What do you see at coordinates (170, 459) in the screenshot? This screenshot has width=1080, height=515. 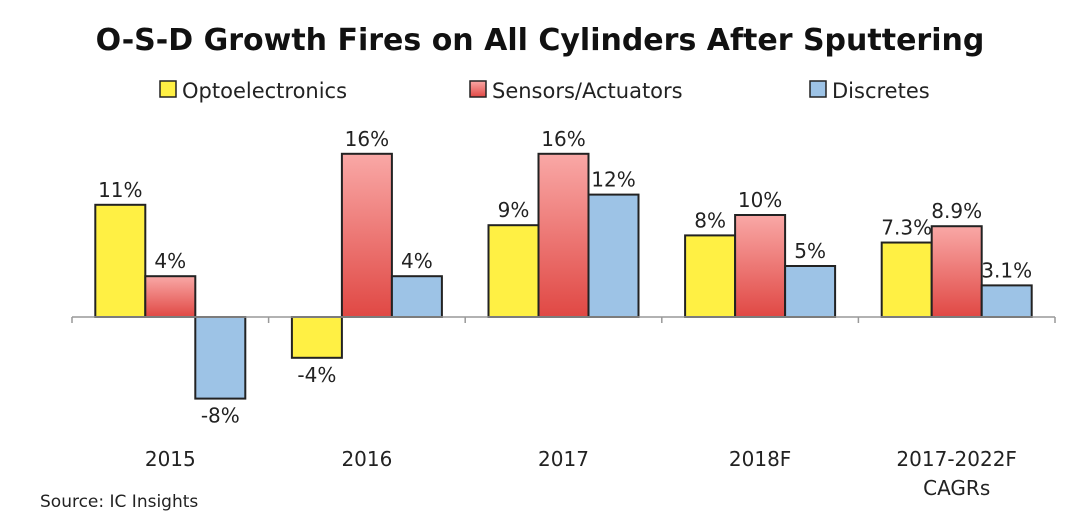 I see `category-label: 2015` at bounding box center [170, 459].